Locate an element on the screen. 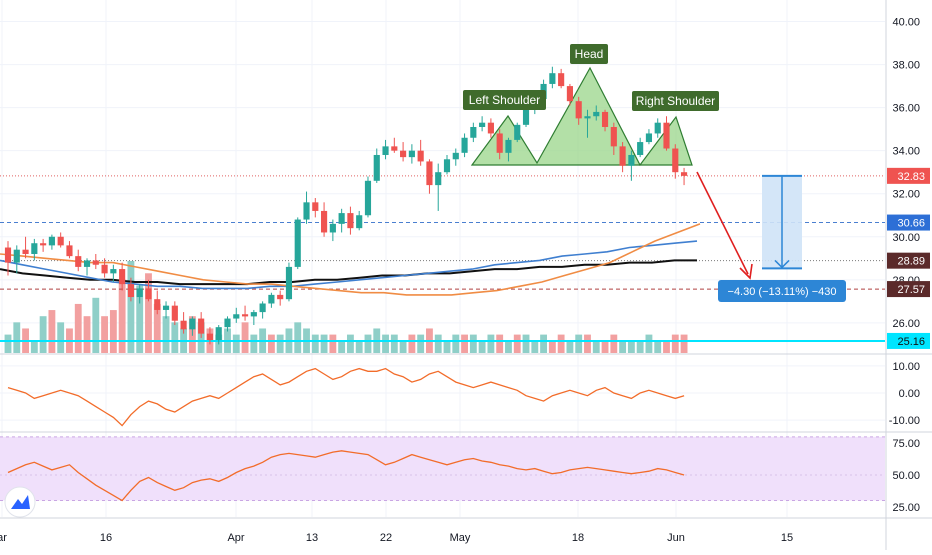  price-tick-label: 32.00 is located at coordinates (906, 195).